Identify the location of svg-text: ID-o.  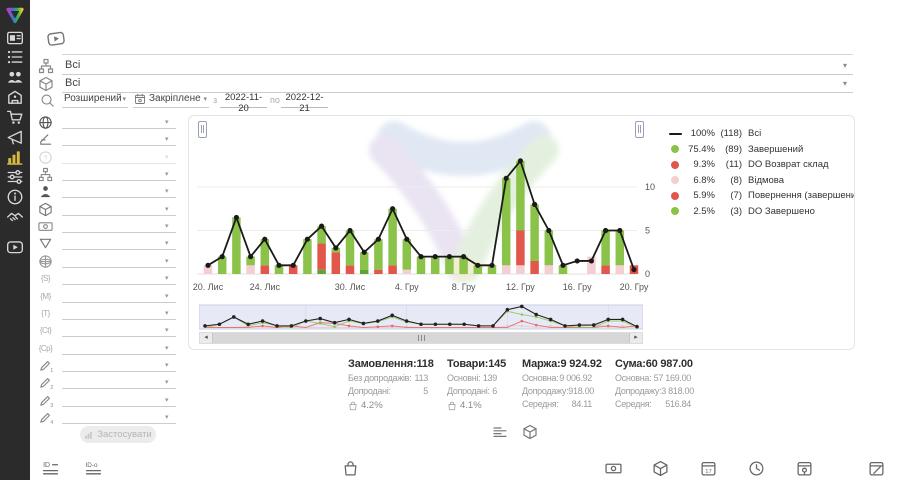
(92, 465).